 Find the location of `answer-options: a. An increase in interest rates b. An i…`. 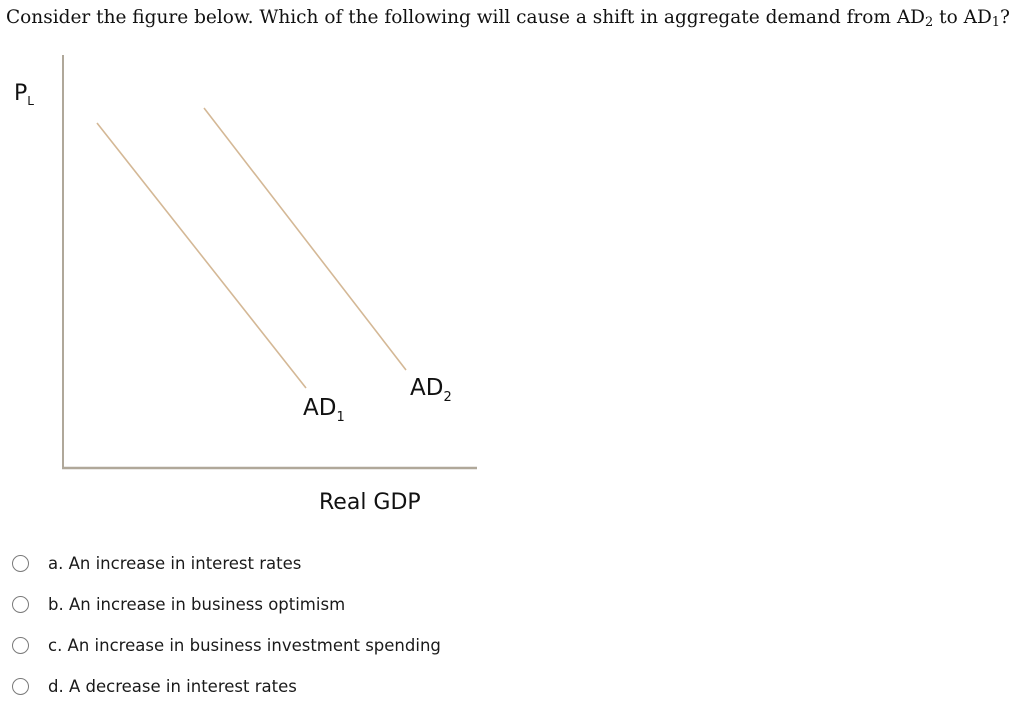

answer-options: a. An increase in interest rates b. An i… is located at coordinates (226, 625).